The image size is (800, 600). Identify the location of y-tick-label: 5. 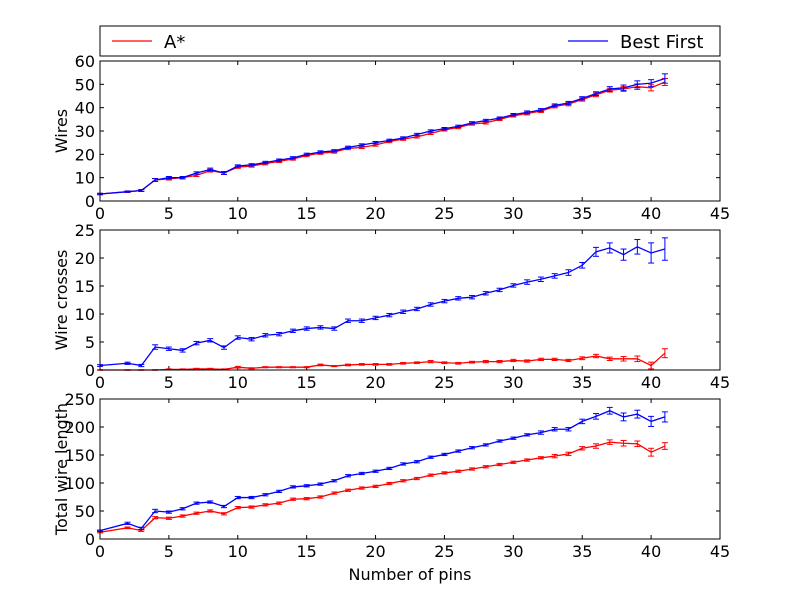
(90, 342).